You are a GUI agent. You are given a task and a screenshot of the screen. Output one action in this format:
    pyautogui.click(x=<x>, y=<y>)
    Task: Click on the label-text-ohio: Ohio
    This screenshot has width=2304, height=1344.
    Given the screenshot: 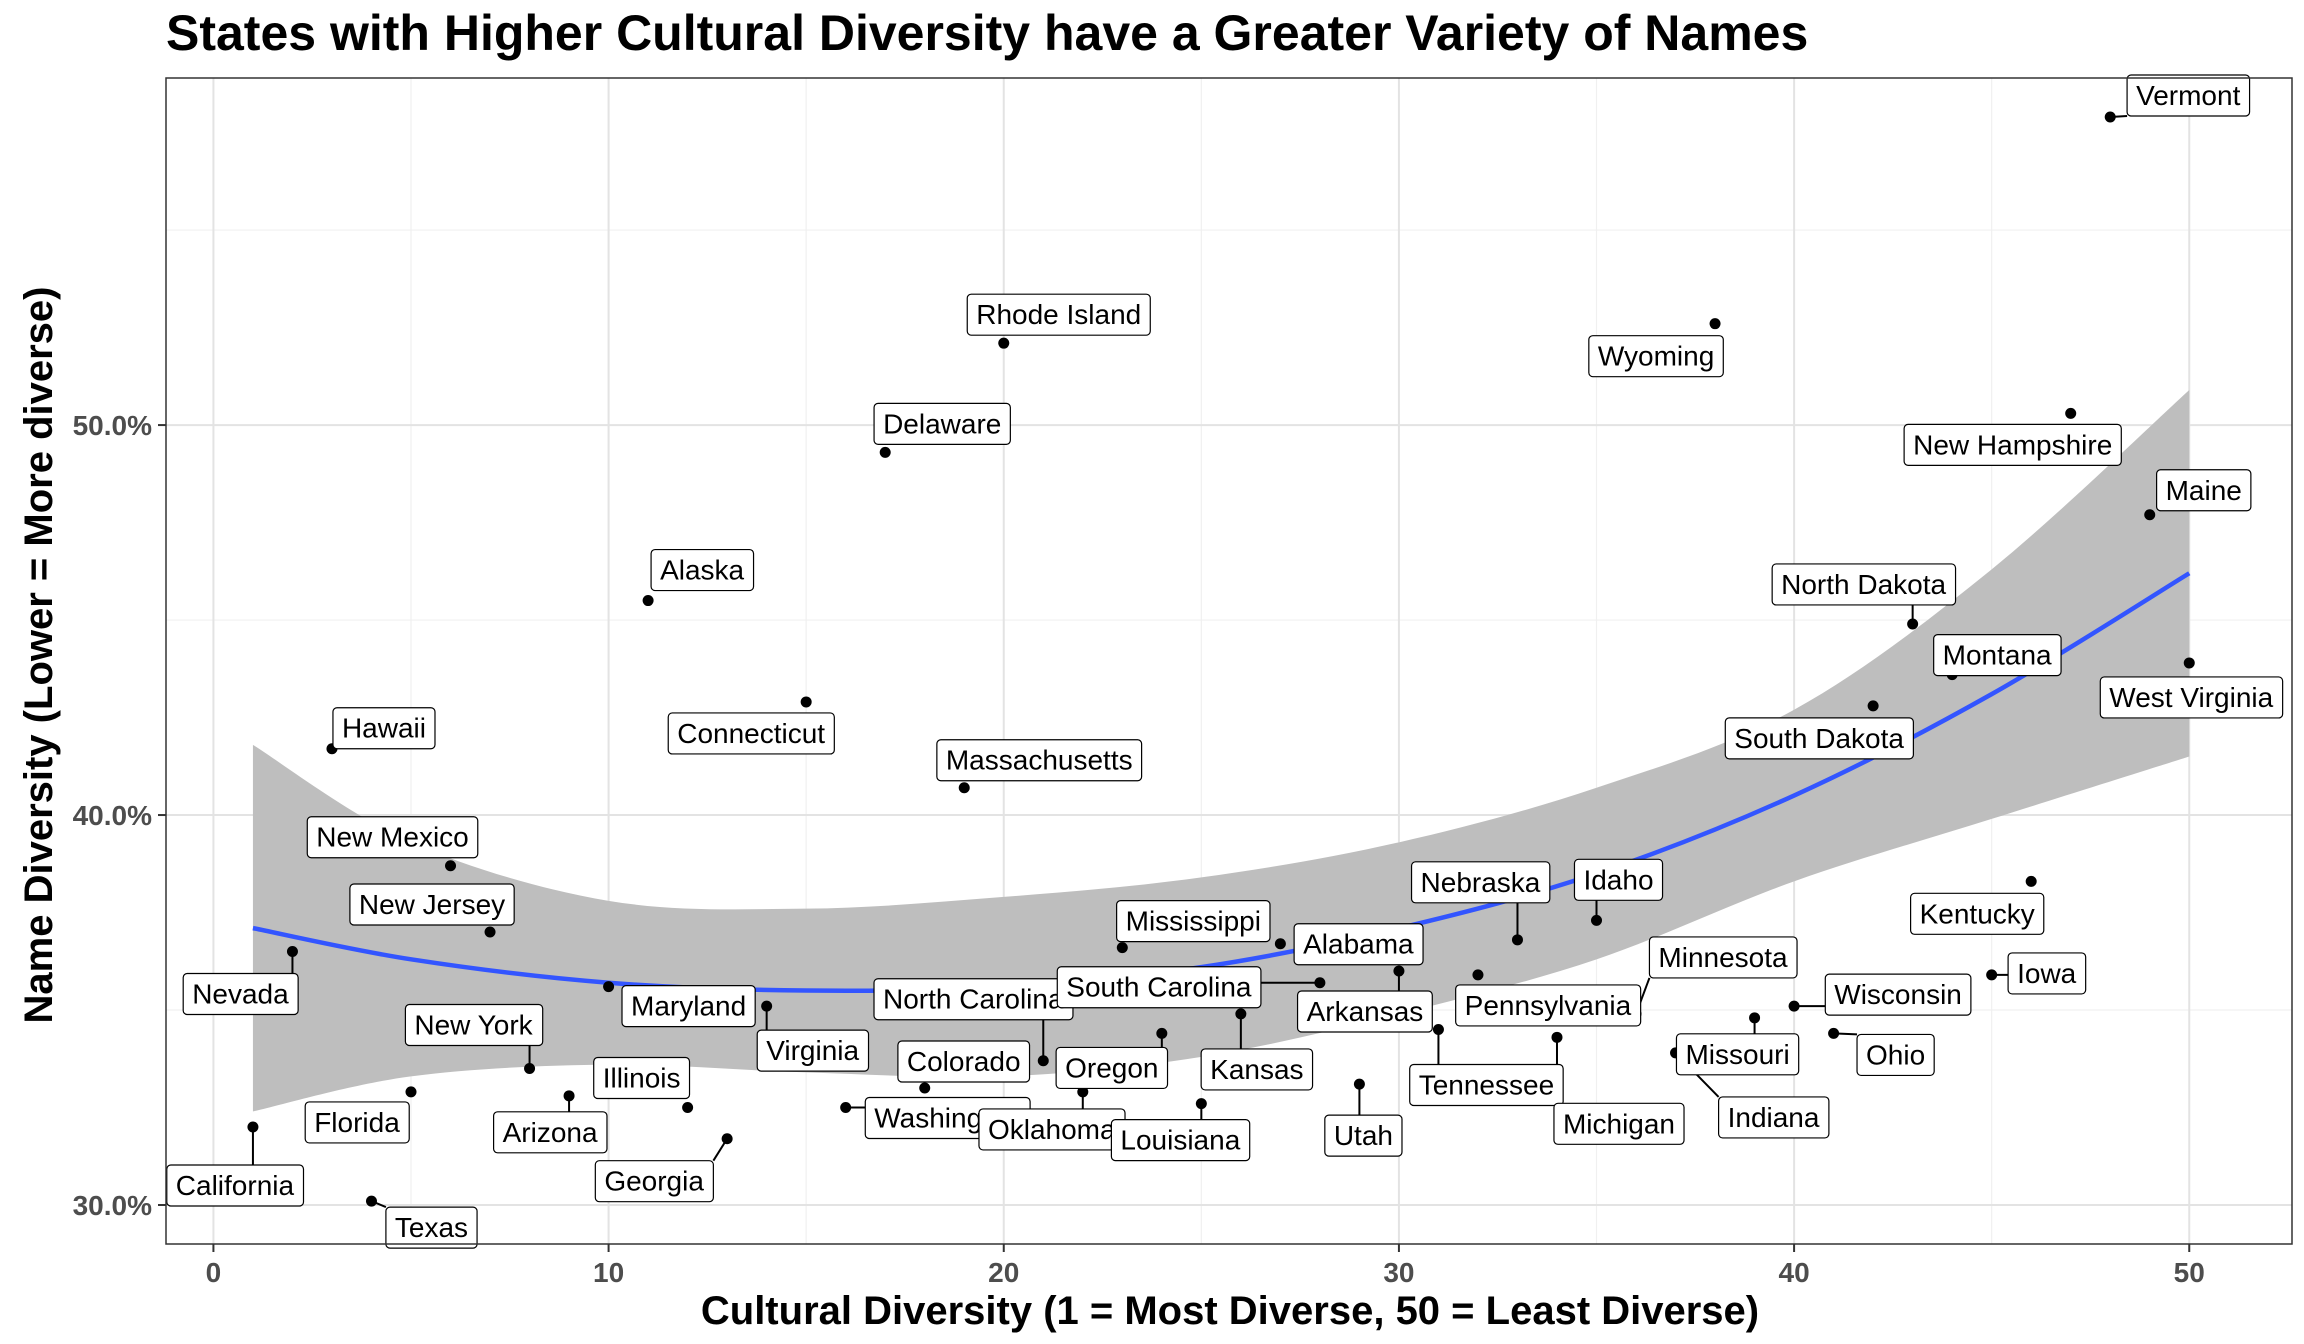 What is the action you would take?
    pyautogui.click(x=1895, y=1054)
    